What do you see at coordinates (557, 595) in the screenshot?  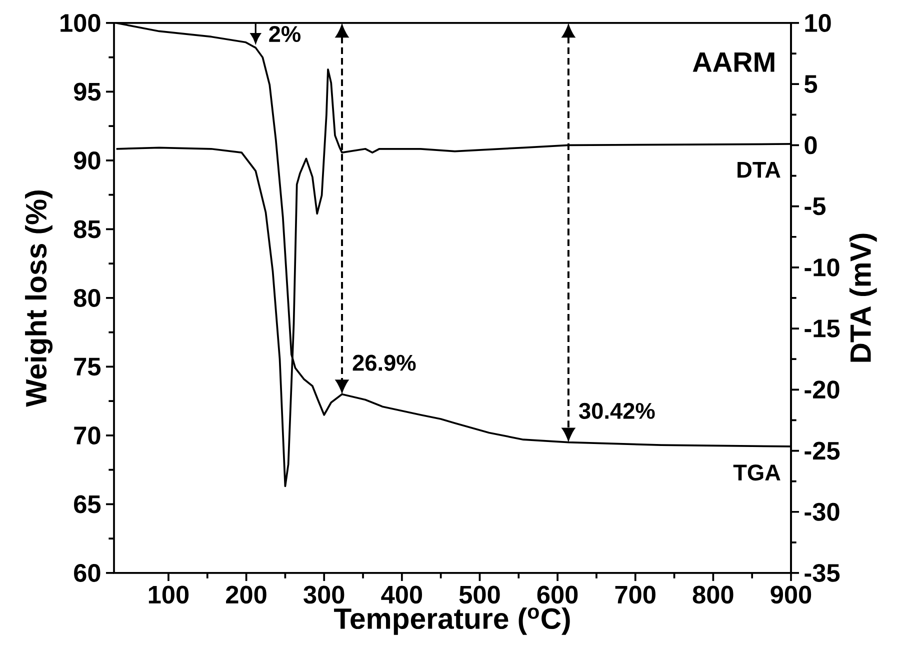 I see `x-tick-label: 600` at bounding box center [557, 595].